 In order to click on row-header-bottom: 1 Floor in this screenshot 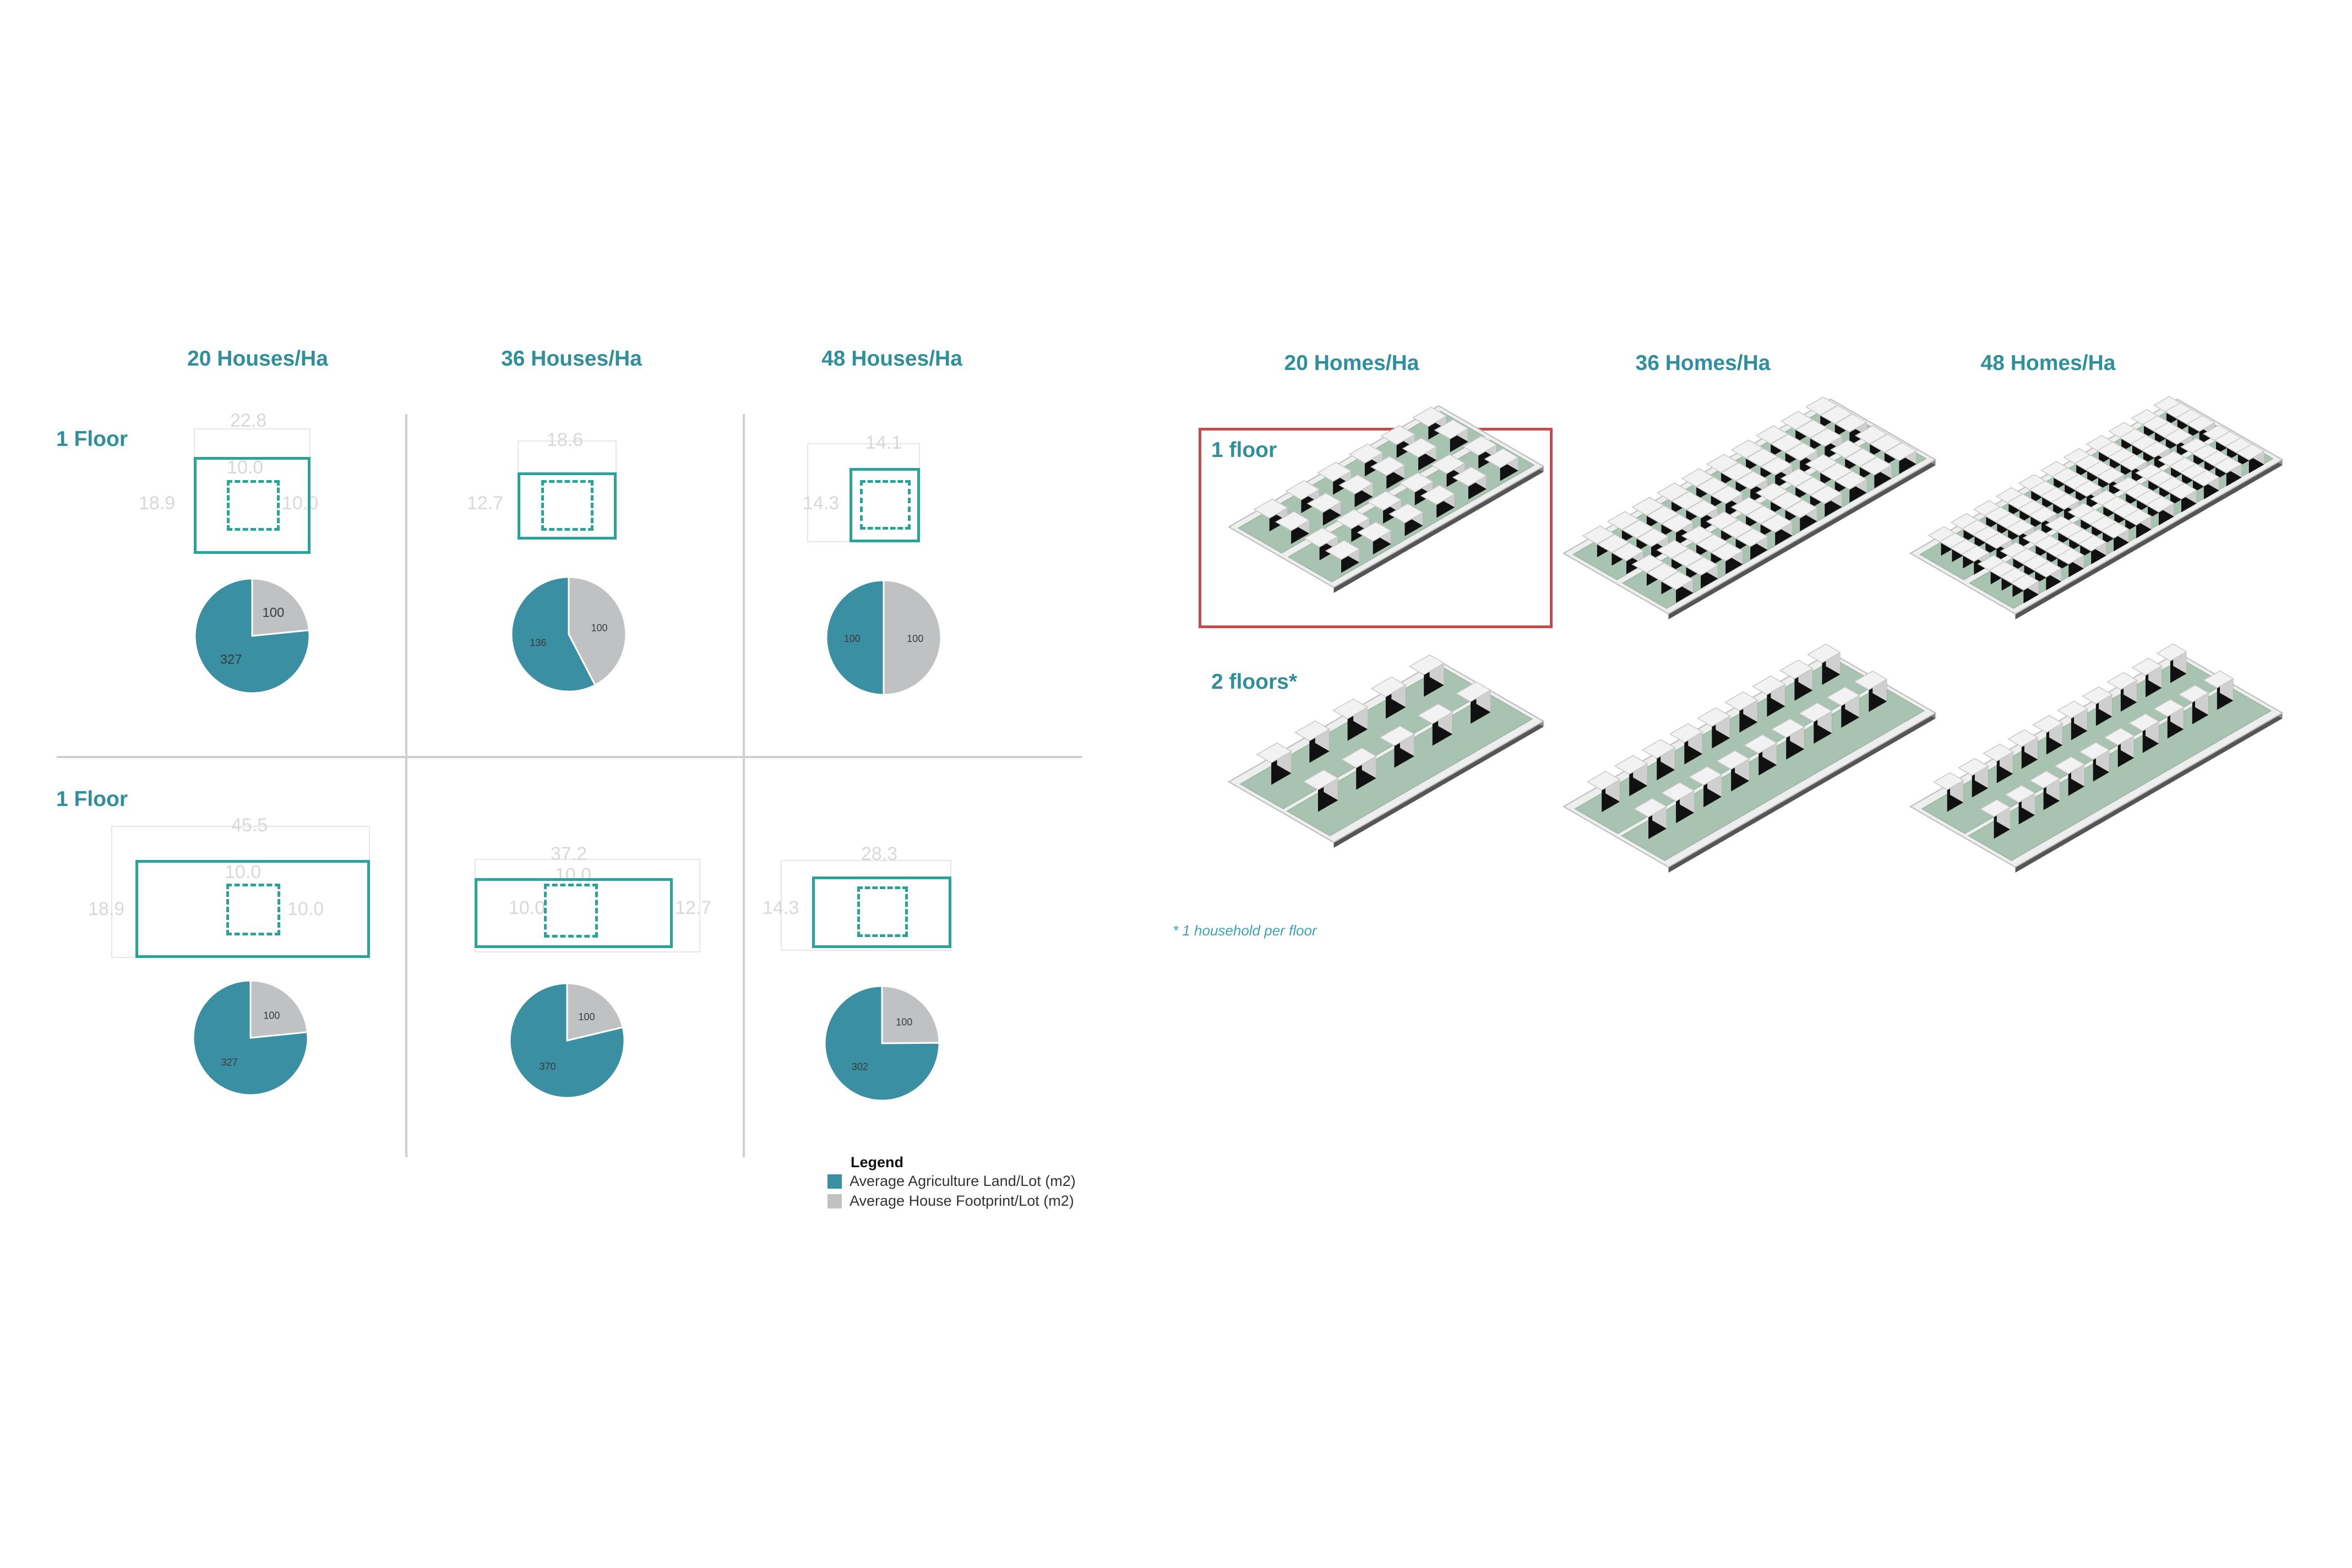, I will do `click(92, 799)`.